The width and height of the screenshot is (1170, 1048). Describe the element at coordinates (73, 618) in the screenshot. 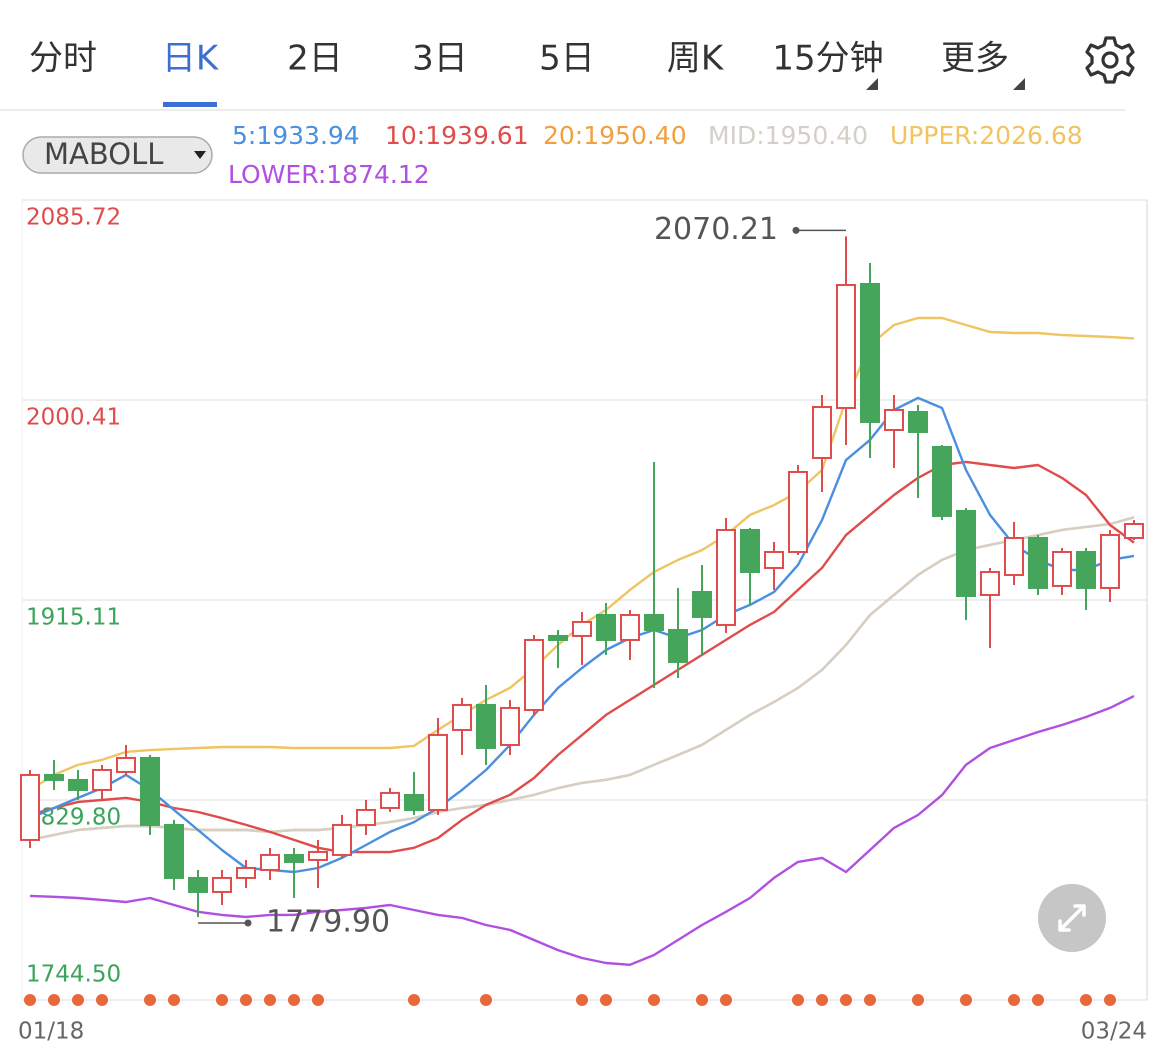

I see `y-tick-label: 1915.11` at that location.